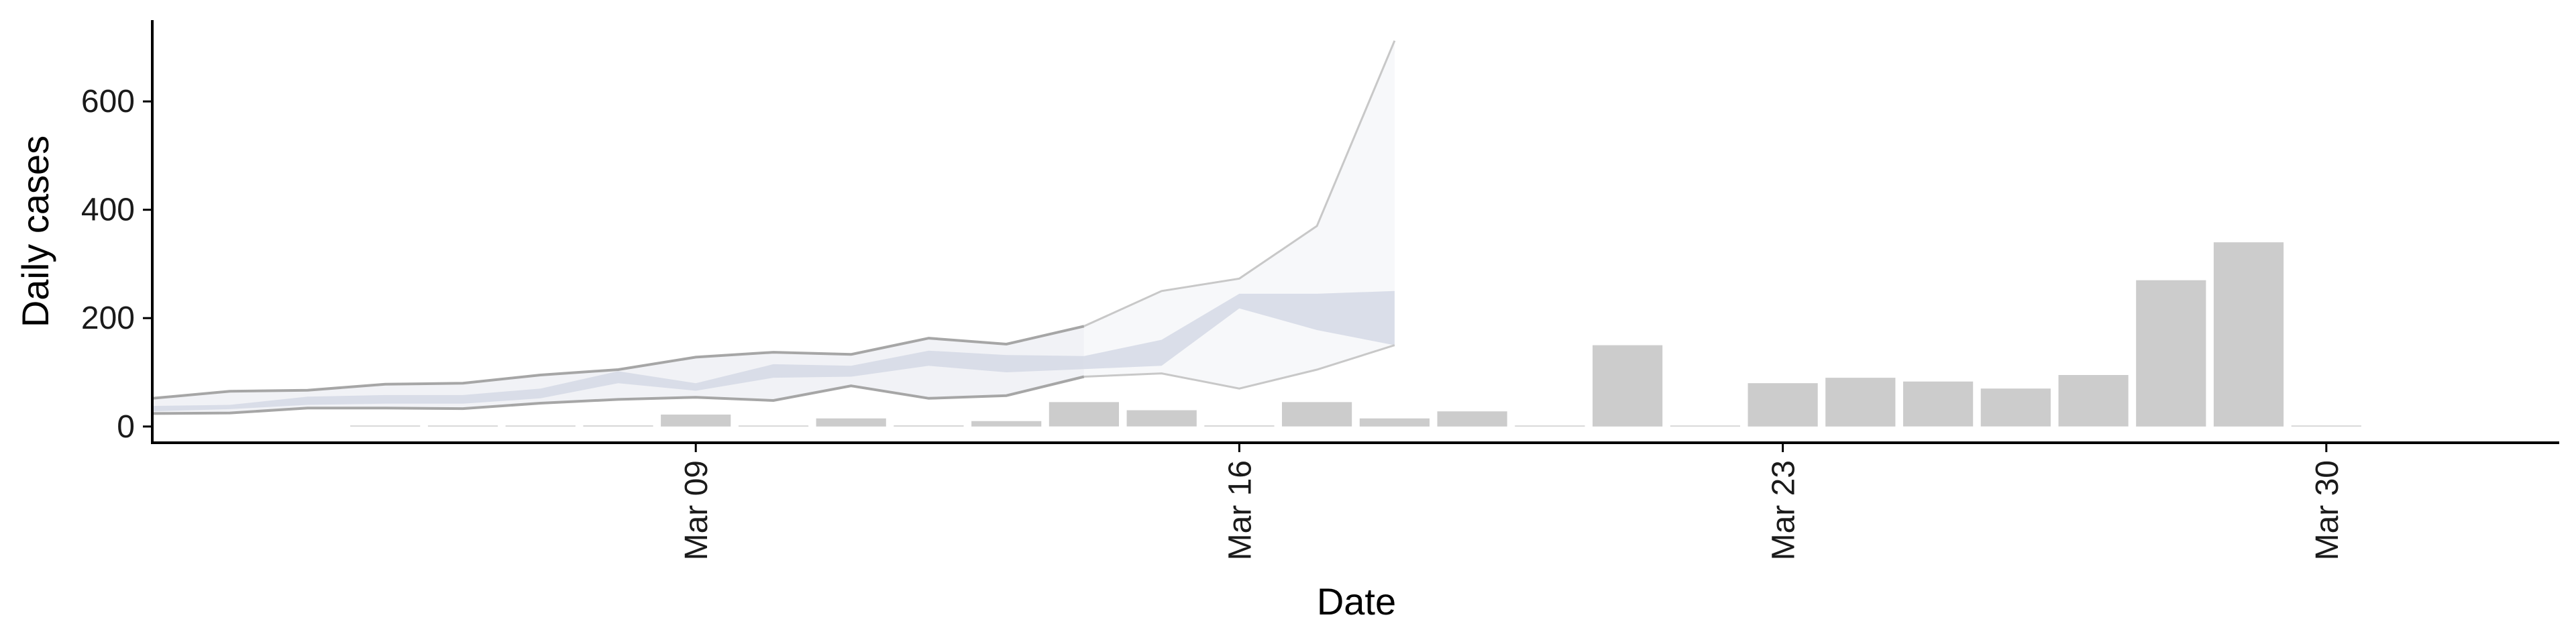  Describe the element at coordinates (108, 318) in the screenshot. I see `y-tick-label: 200` at that location.